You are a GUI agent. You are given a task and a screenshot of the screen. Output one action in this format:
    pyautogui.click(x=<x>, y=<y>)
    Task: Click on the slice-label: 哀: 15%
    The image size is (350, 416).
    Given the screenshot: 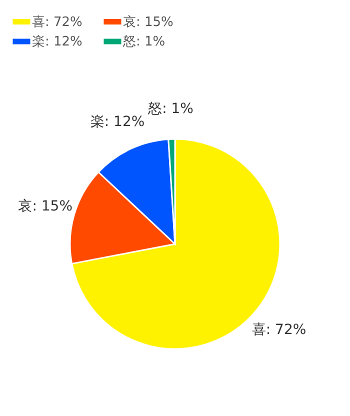 What is the action you would take?
    pyautogui.click(x=45, y=206)
    